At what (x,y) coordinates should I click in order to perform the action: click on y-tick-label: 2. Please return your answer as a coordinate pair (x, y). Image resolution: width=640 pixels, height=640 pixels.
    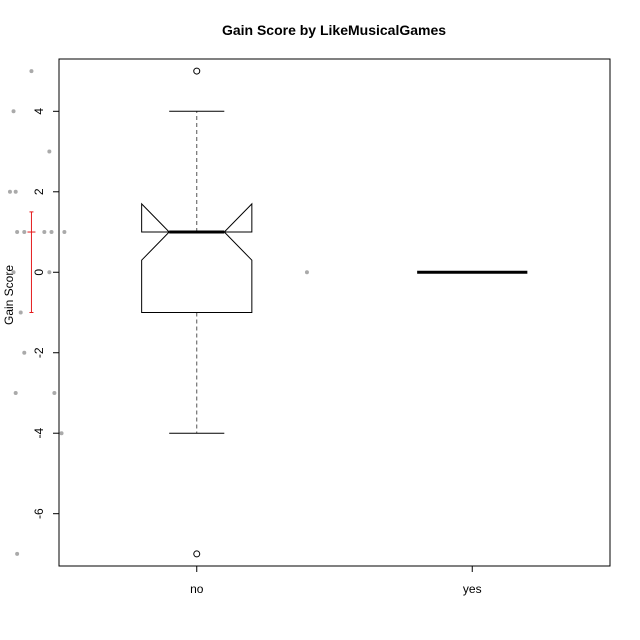
    Looking at the image, I should click on (39, 191).